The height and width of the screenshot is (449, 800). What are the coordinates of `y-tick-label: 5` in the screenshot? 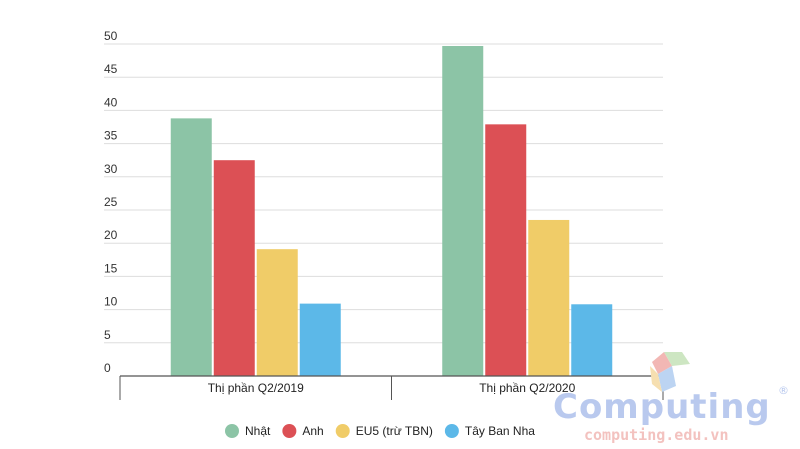 It's located at (107, 335).